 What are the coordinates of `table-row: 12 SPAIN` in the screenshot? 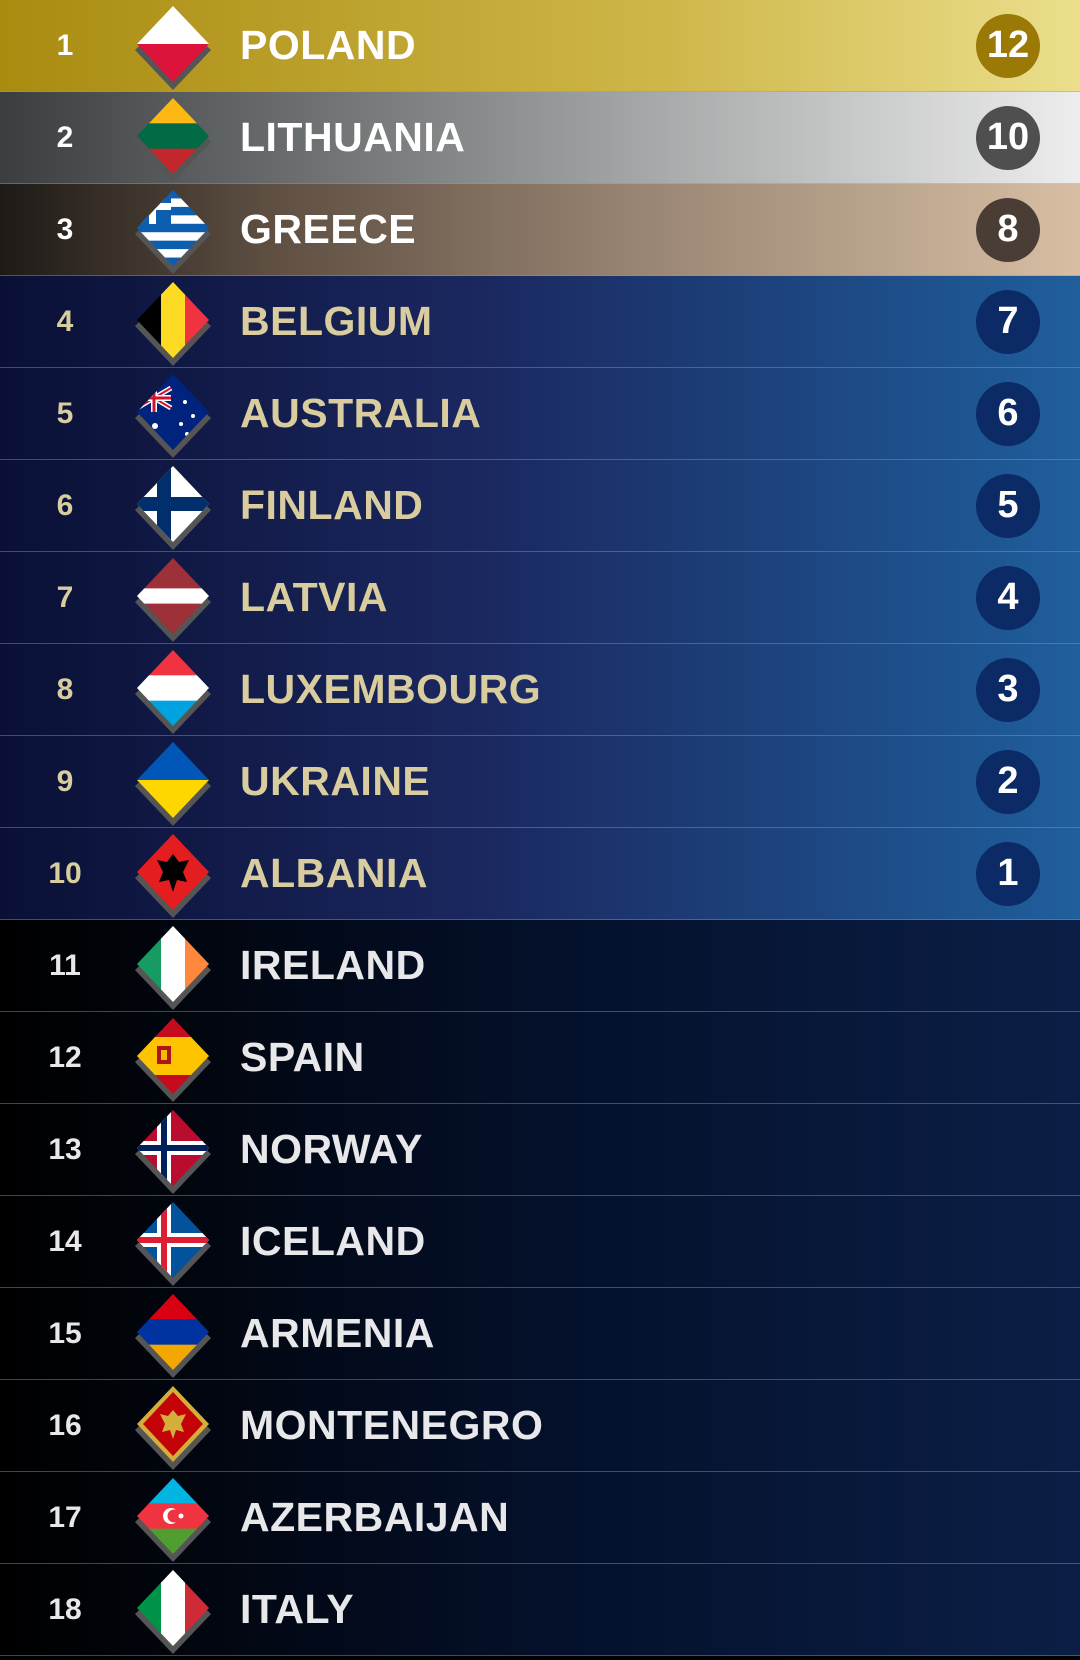 It's located at (540, 1058).